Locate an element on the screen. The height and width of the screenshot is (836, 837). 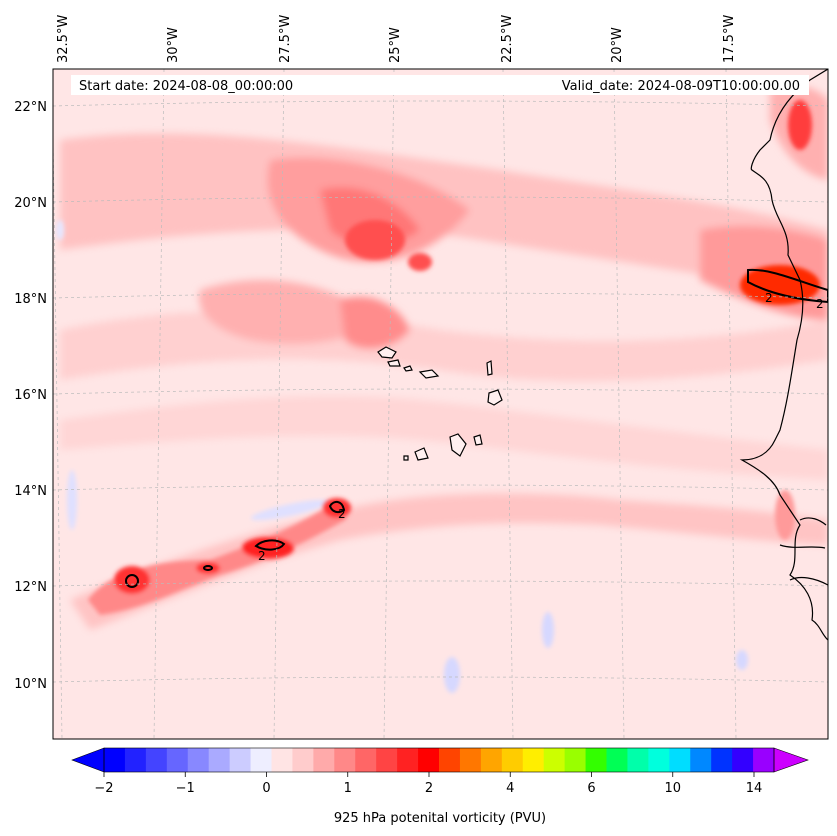
colorbar-label: 925 hPa potenital vorticity (PVU) is located at coordinates (440, 818).